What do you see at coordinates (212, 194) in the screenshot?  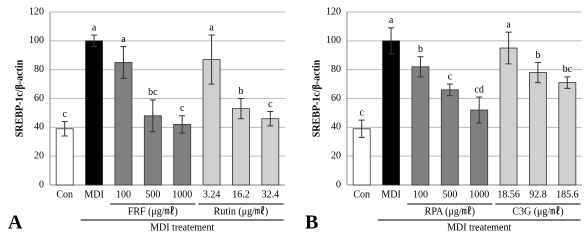 I see `x-tick-label: 3.24` at bounding box center [212, 194].